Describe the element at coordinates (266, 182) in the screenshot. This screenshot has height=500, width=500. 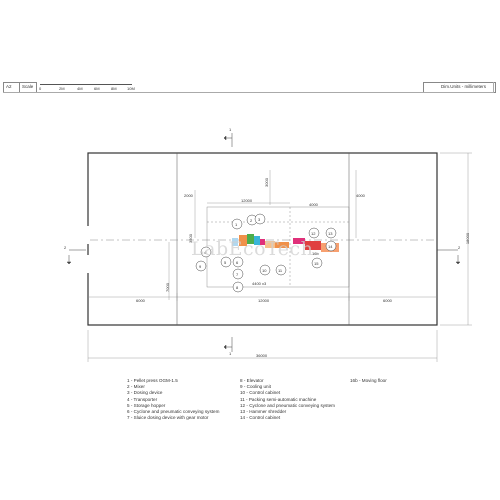
I see `dim-small-a: 3000` at that location.